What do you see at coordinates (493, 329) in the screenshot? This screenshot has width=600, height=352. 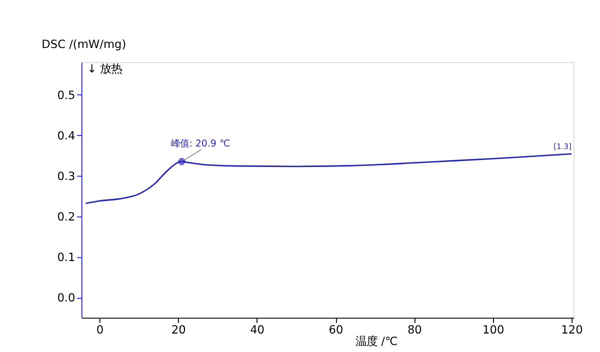 I see `x-tick-label: 100` at bounding box center [493, 329].